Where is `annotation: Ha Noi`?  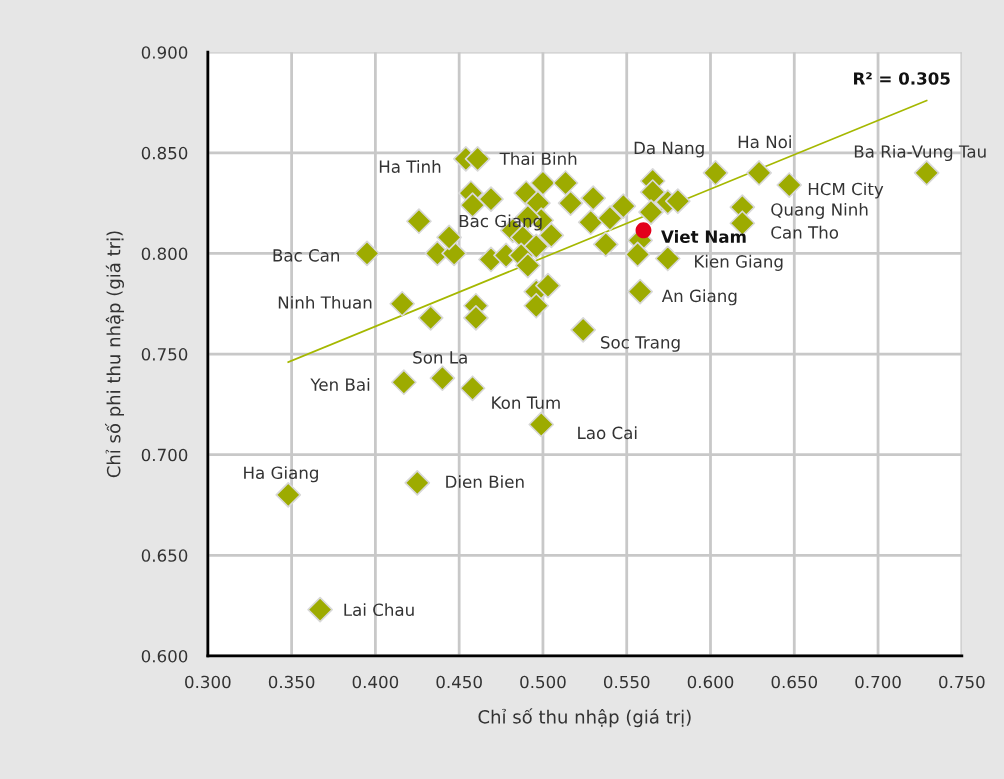
annotation: Ha Noi is located at coordinates (764, 142).